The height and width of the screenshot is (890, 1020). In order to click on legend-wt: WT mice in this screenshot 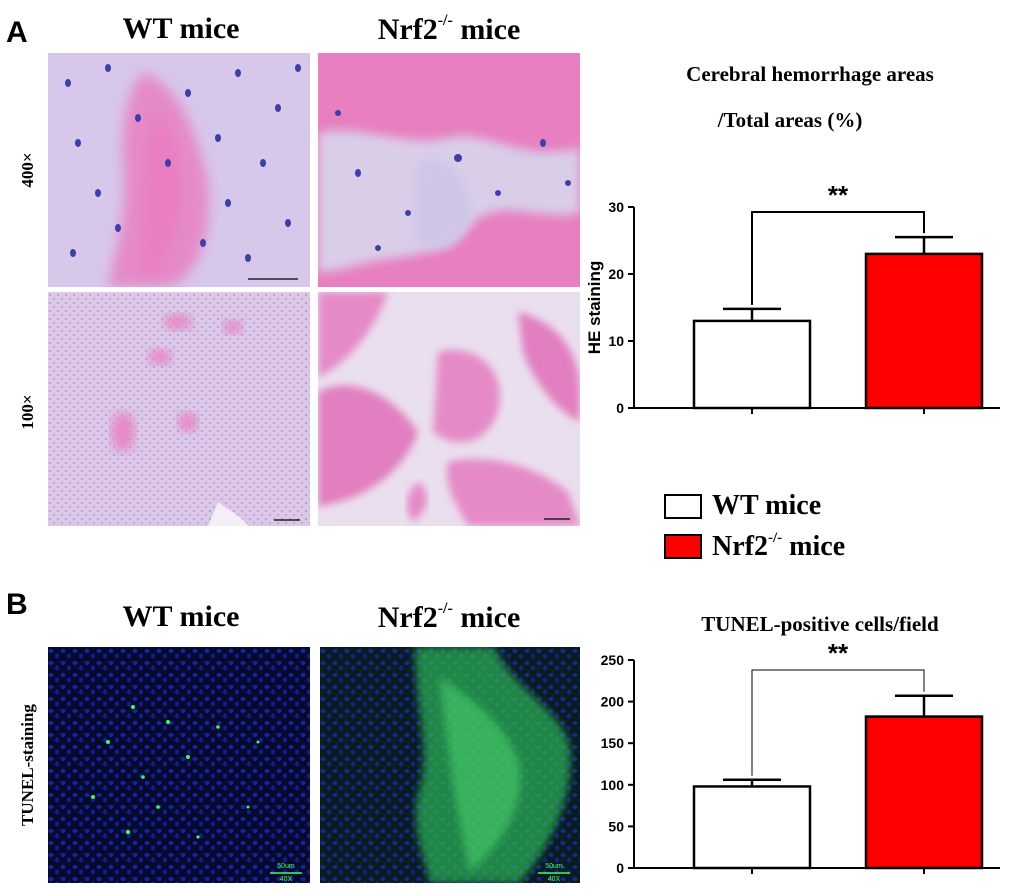, I will do `click(742, 506)`.